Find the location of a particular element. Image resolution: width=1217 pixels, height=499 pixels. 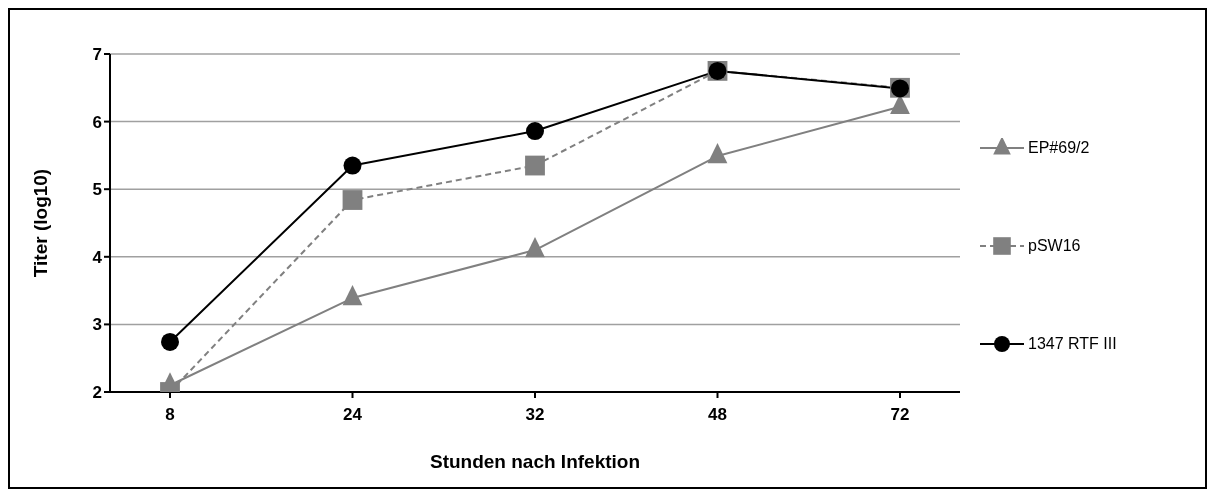

x-tick-label: 8 is located at coordinates (170, 415).